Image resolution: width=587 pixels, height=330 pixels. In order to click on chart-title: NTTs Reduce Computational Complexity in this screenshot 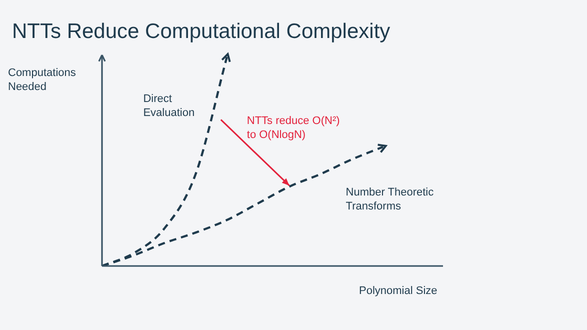, I will do `click(201, 31)`.